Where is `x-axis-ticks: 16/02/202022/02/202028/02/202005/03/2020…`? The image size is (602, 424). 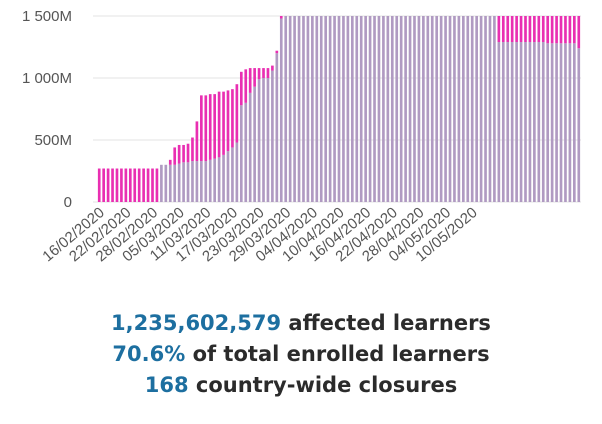 x-axis-ticks: 16/02/202022/02/202028/02/202005/03/2020… is located at coordinates (259, 234).